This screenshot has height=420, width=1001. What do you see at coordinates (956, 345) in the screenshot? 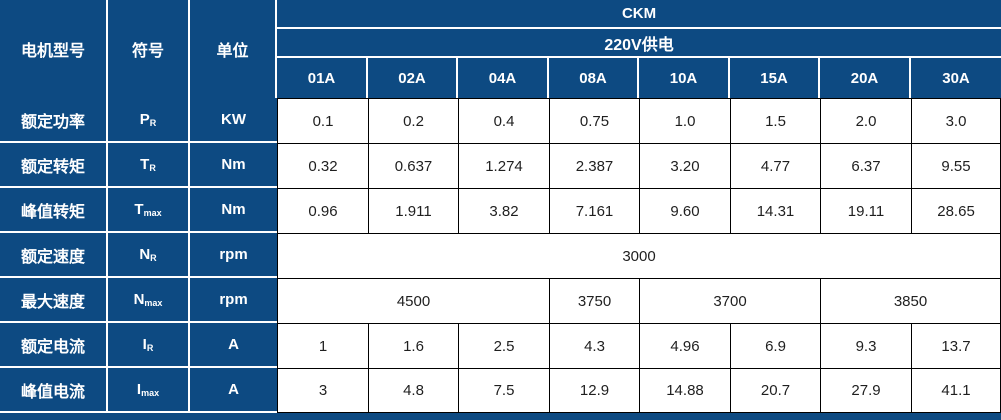
I see `value-cell: 13.7` at bounding box center [956, 345].